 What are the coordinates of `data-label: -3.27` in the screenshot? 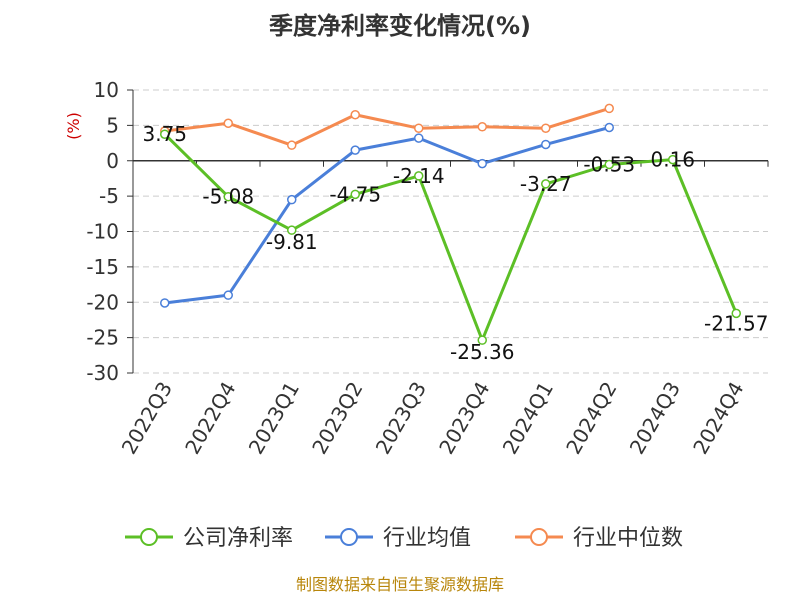 It's located at (546, 184).